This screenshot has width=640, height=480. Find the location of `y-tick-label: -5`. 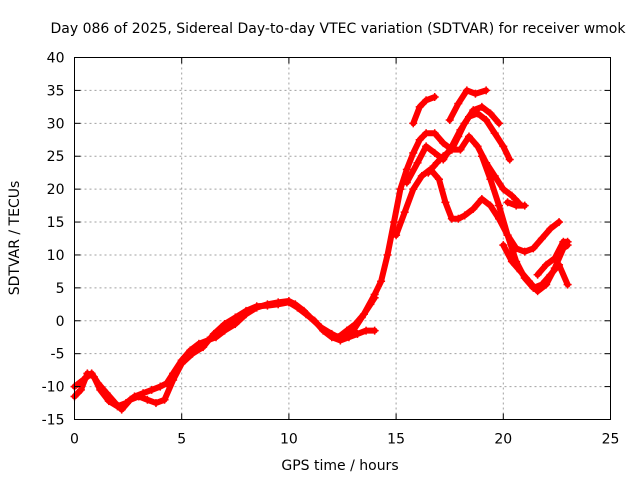

y-tick-label: -5 is located at coordinates (58, 355).